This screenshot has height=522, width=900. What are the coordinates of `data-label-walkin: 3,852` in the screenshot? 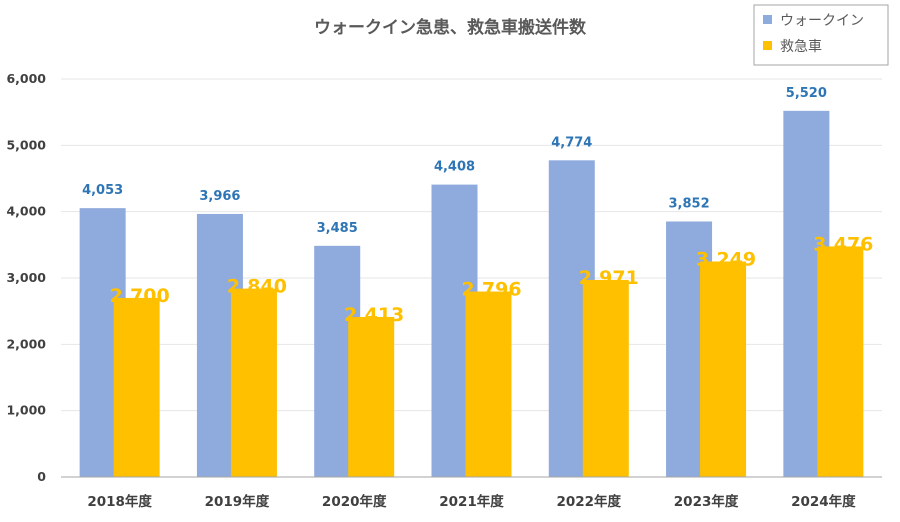 It's located at (689, 203).